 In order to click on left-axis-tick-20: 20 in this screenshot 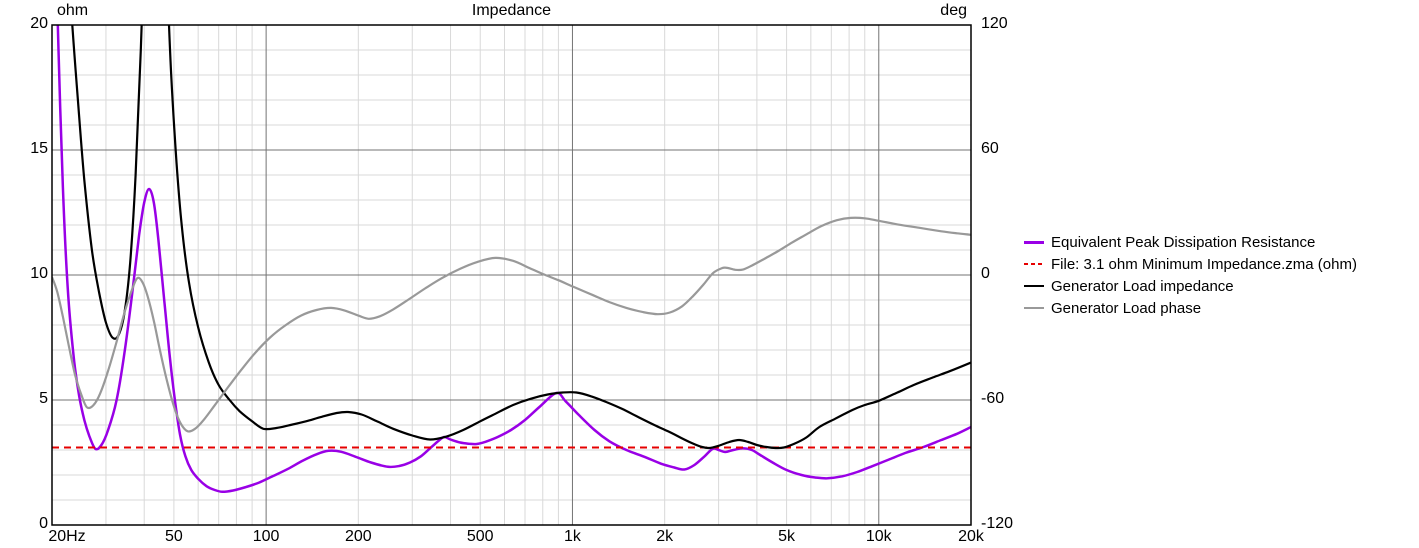, I will do `click(39, 23)`.